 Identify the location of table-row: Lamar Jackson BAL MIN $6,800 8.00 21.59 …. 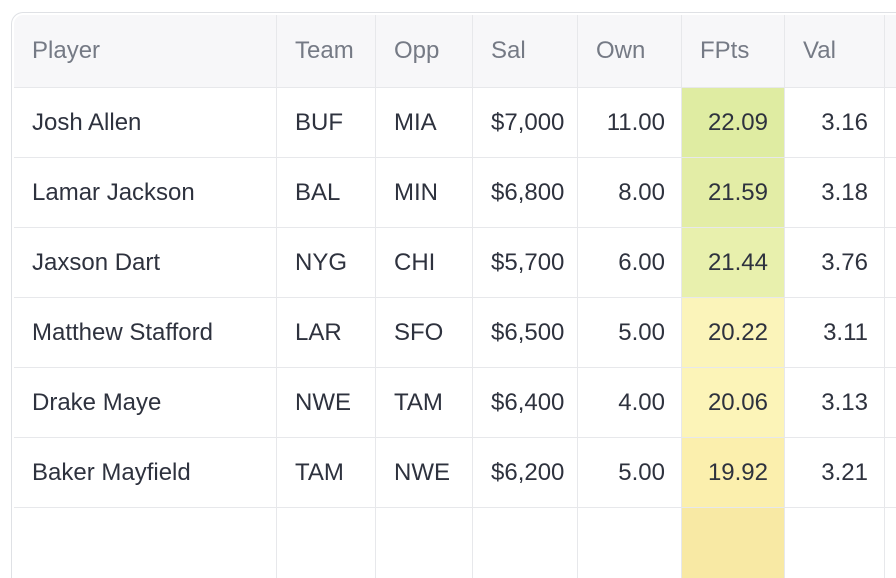
(455, 193).